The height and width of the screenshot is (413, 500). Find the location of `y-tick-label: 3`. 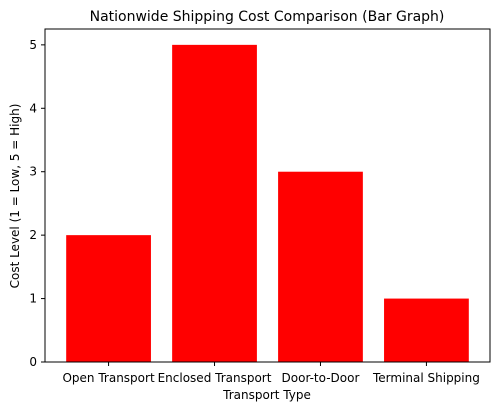

y-tick-label: 3 is located at coordinates (33, 172).